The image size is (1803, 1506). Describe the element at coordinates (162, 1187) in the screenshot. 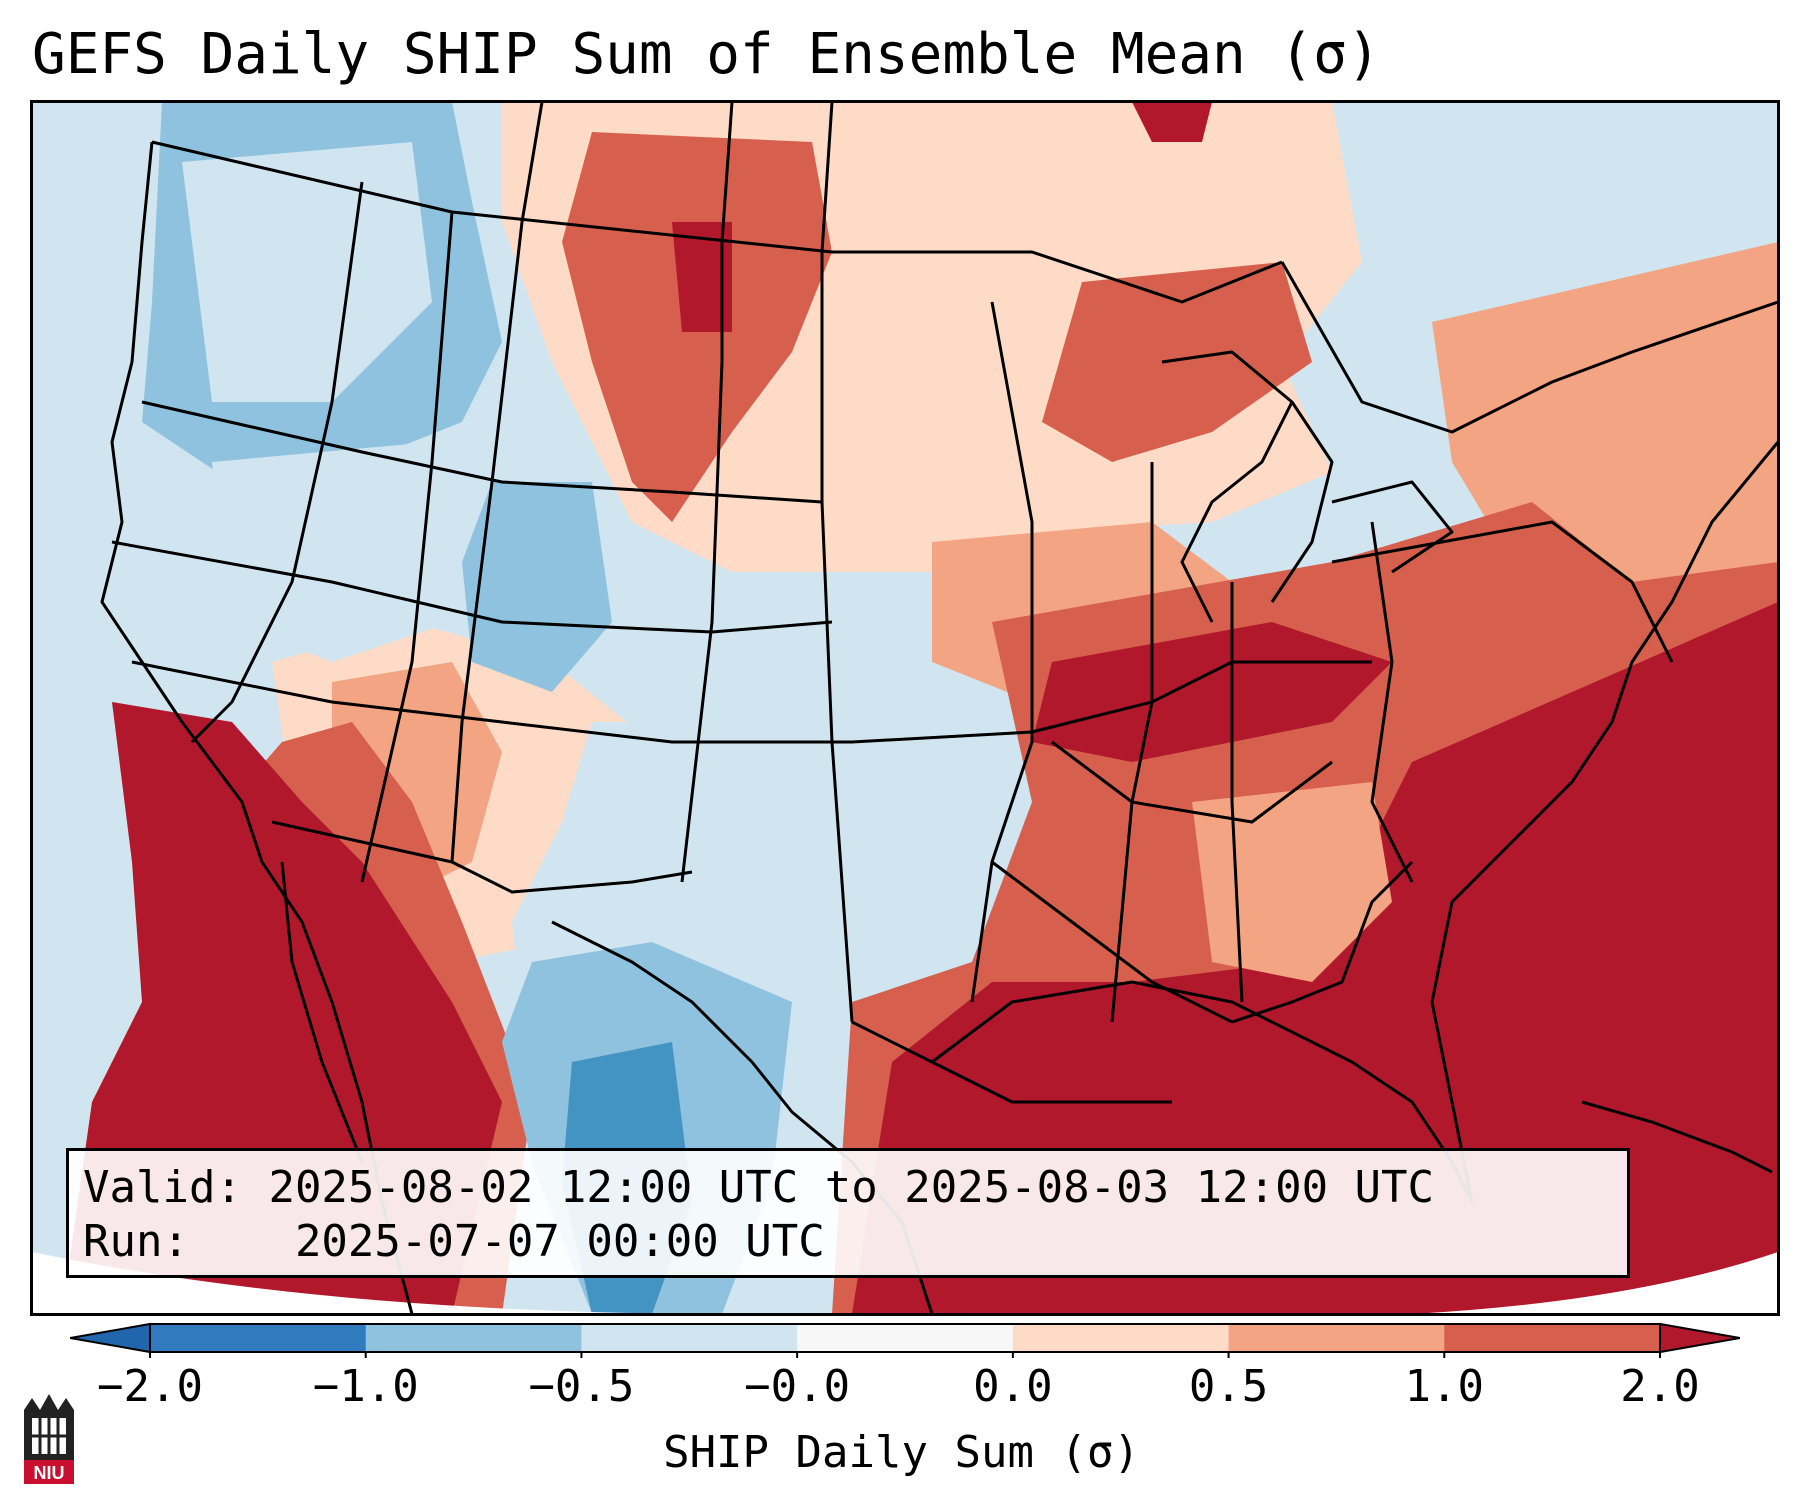

I see `valid-label: Valid:` at that location.